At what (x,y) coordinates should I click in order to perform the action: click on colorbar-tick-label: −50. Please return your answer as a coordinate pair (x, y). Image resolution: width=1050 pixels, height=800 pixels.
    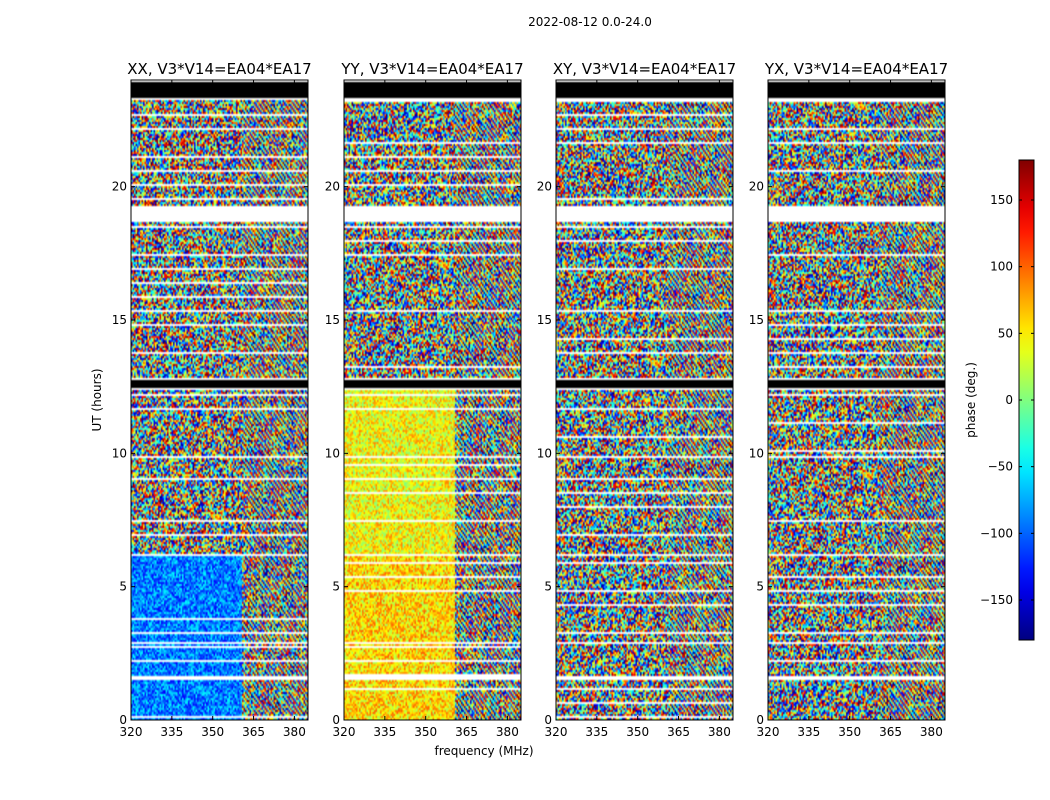
    Looking at the image, I should click on (1000, 467).